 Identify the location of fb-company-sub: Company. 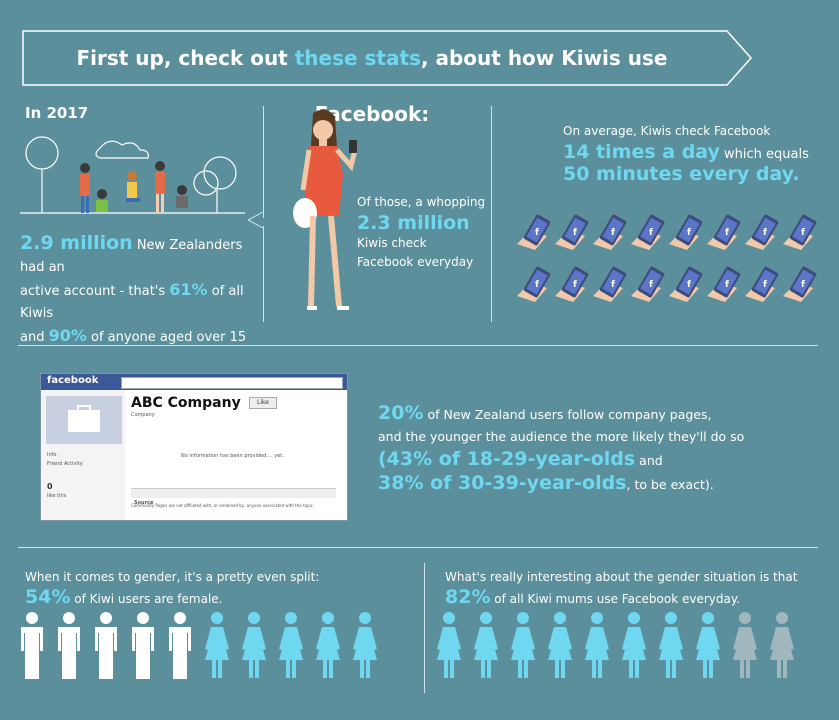
(143, 415).